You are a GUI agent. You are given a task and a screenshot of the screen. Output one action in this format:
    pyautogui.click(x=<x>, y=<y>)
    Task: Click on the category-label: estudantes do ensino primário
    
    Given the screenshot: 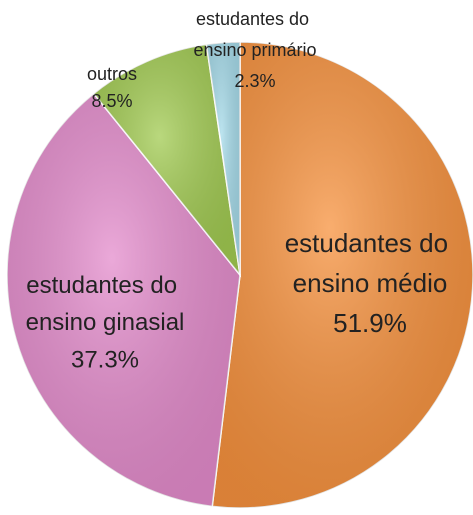 What is the action you would take?
    pyautogui.click(x=254, y=34)
    